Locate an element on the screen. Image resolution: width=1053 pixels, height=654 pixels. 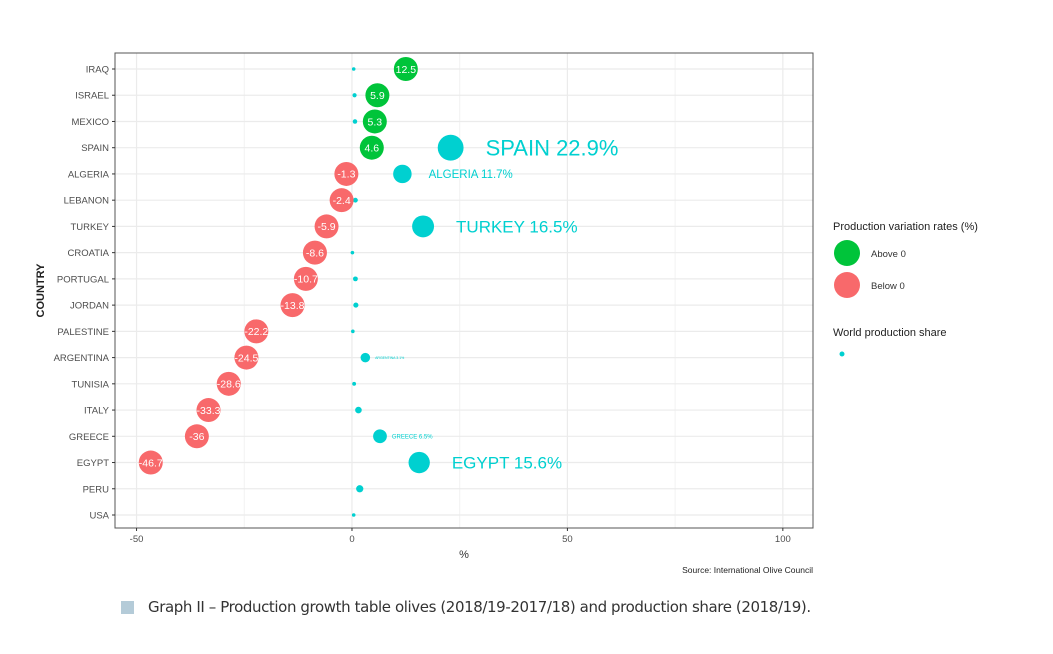
x-tick-label: 0 is located at coordinates (351, 539).